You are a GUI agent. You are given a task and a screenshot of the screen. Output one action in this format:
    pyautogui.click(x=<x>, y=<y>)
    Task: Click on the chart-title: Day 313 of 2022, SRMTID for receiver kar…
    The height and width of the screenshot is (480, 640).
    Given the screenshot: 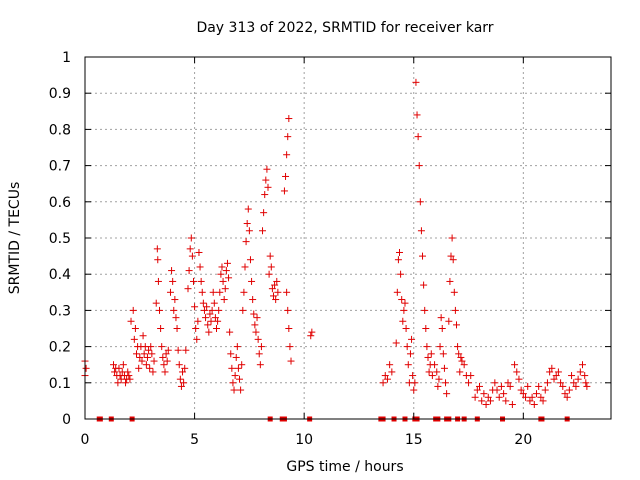 What is the action you would take?
    pyautogui.click(x=344, y=28)
    